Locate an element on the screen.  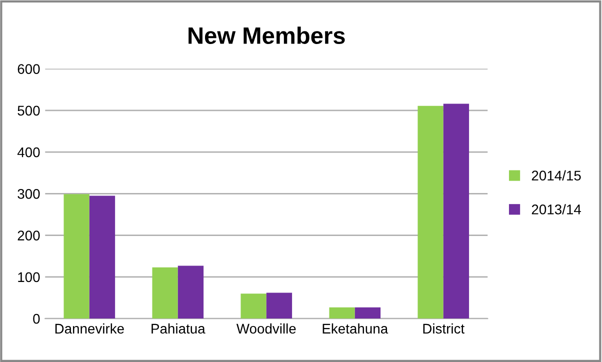
x-tick-label: Eketahuna is located at coordinates (355, 328).